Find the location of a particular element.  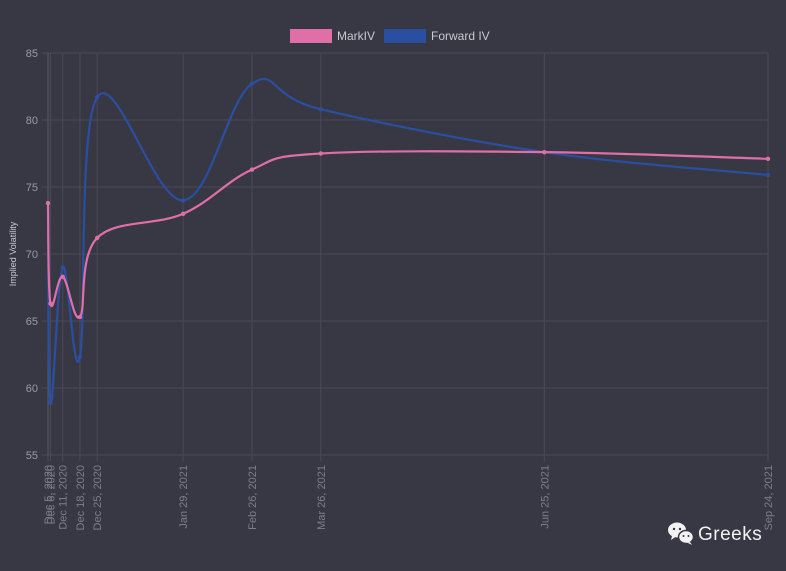

x-tick-label: Jun 25, 2021 is located at coordinates (545, 497).